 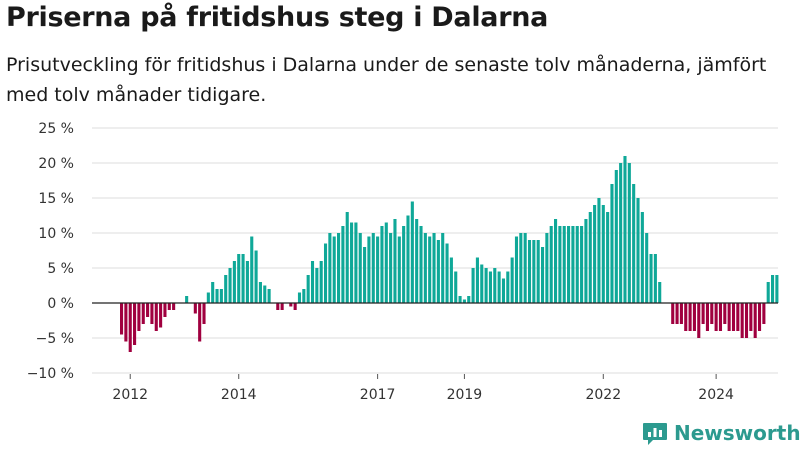 What do you see at coordinates (60, 269) in the screenshot?
I see `y-tick-label: 5 %` at bounding box center [60, 269].